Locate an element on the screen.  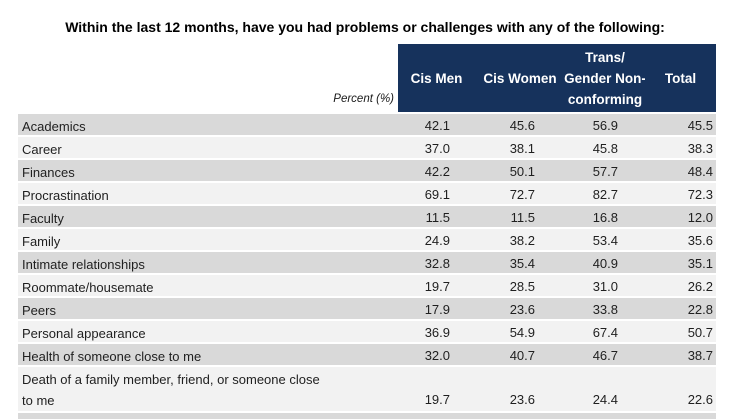
value-cell: 35.6 is located at coordinates (700, 240).